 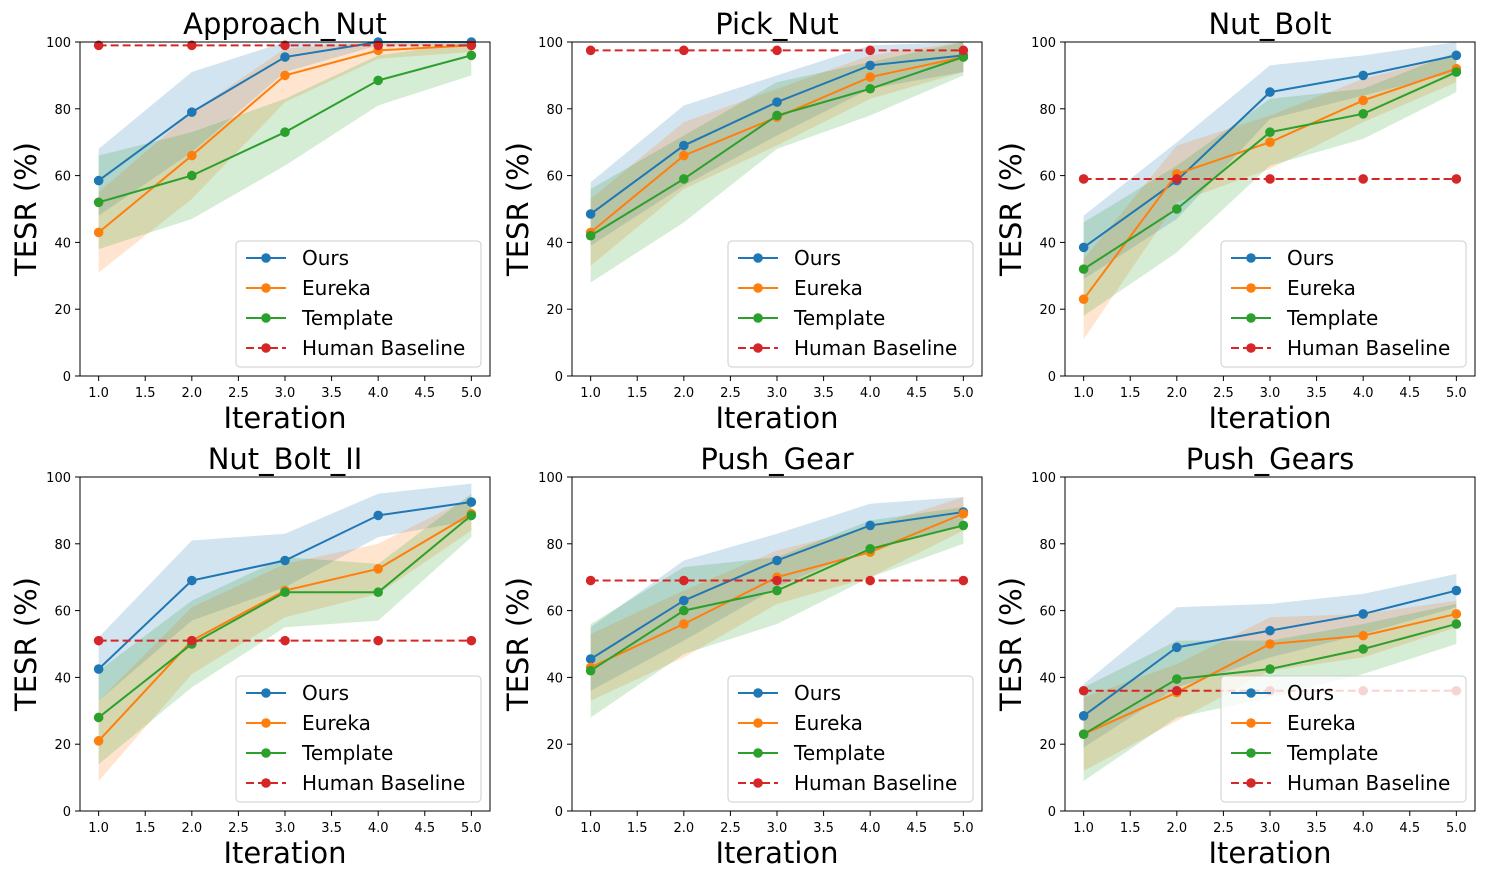 What do you see at coordinates (776, 459) in the screenshot?
I see `chart-title: Push_Gear` at bounding box center [776, 459].